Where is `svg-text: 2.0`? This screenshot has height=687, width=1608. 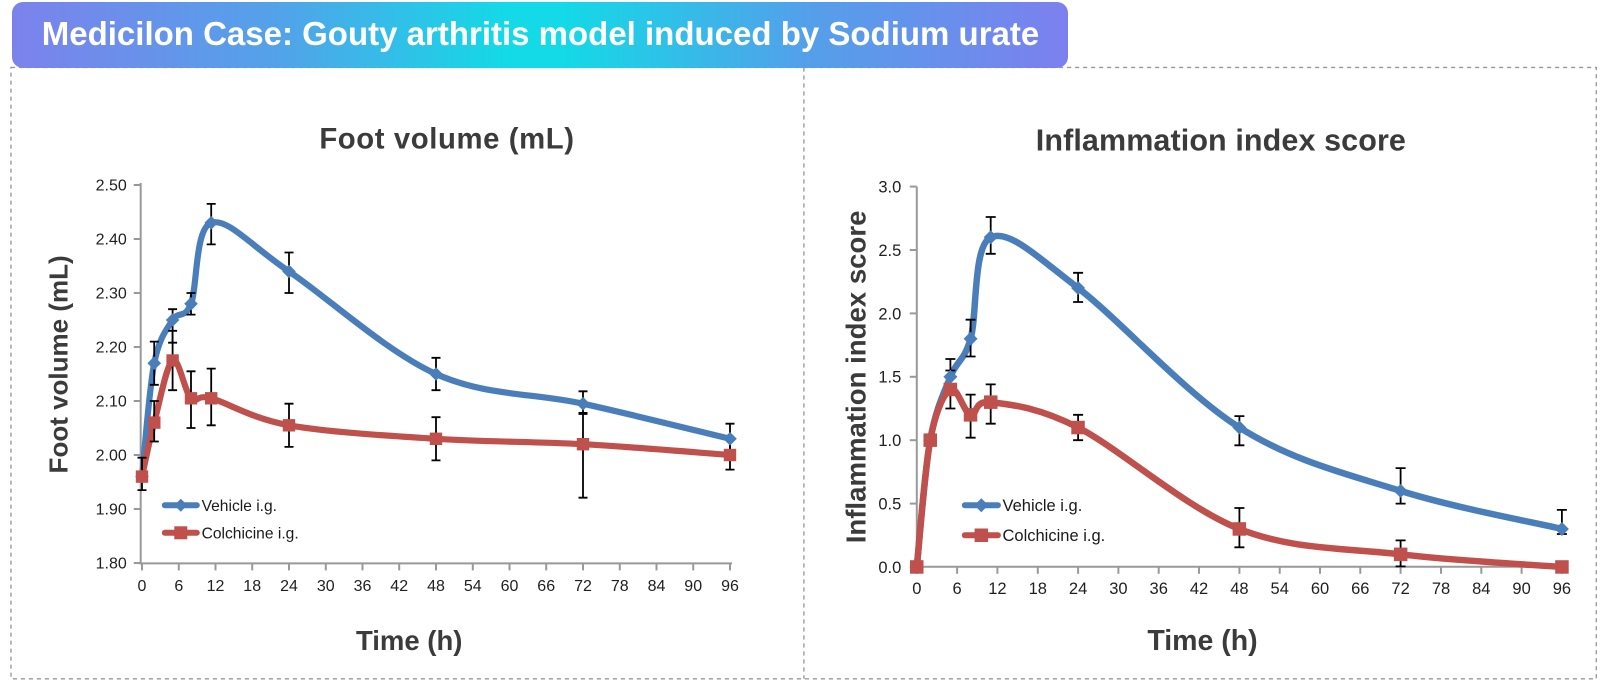
svg-text: 2.0 is located at coordinates (889, 314).